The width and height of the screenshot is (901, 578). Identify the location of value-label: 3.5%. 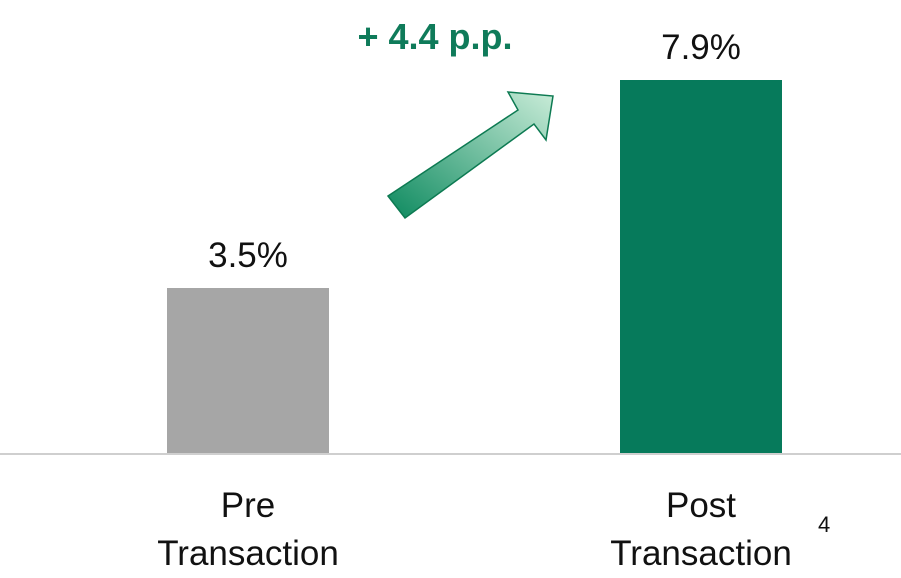
(248, 255).